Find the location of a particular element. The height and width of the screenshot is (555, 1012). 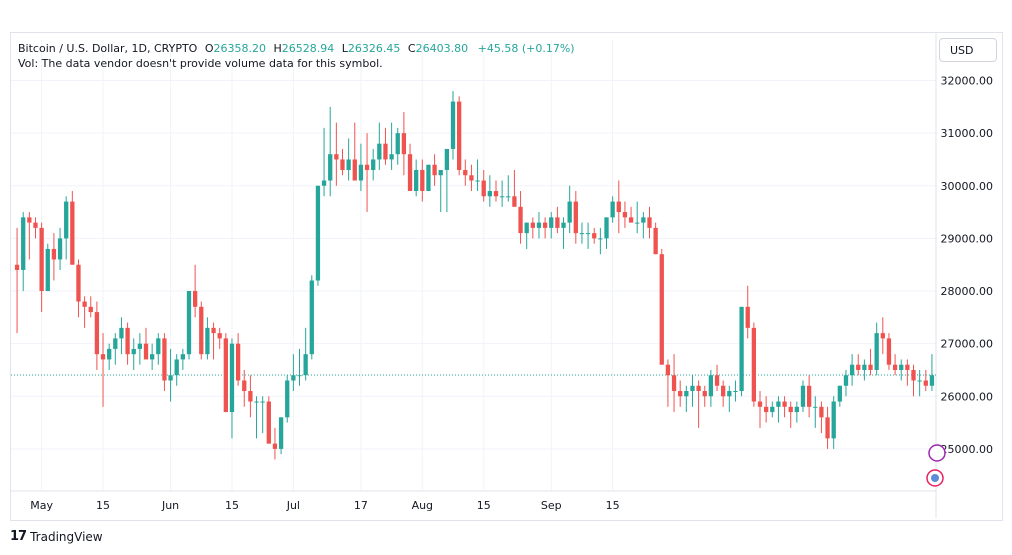

symbol-title: Bitcoin / U.S. Dollar, 1D, CRYPTO is located at coordinates (108, 48).